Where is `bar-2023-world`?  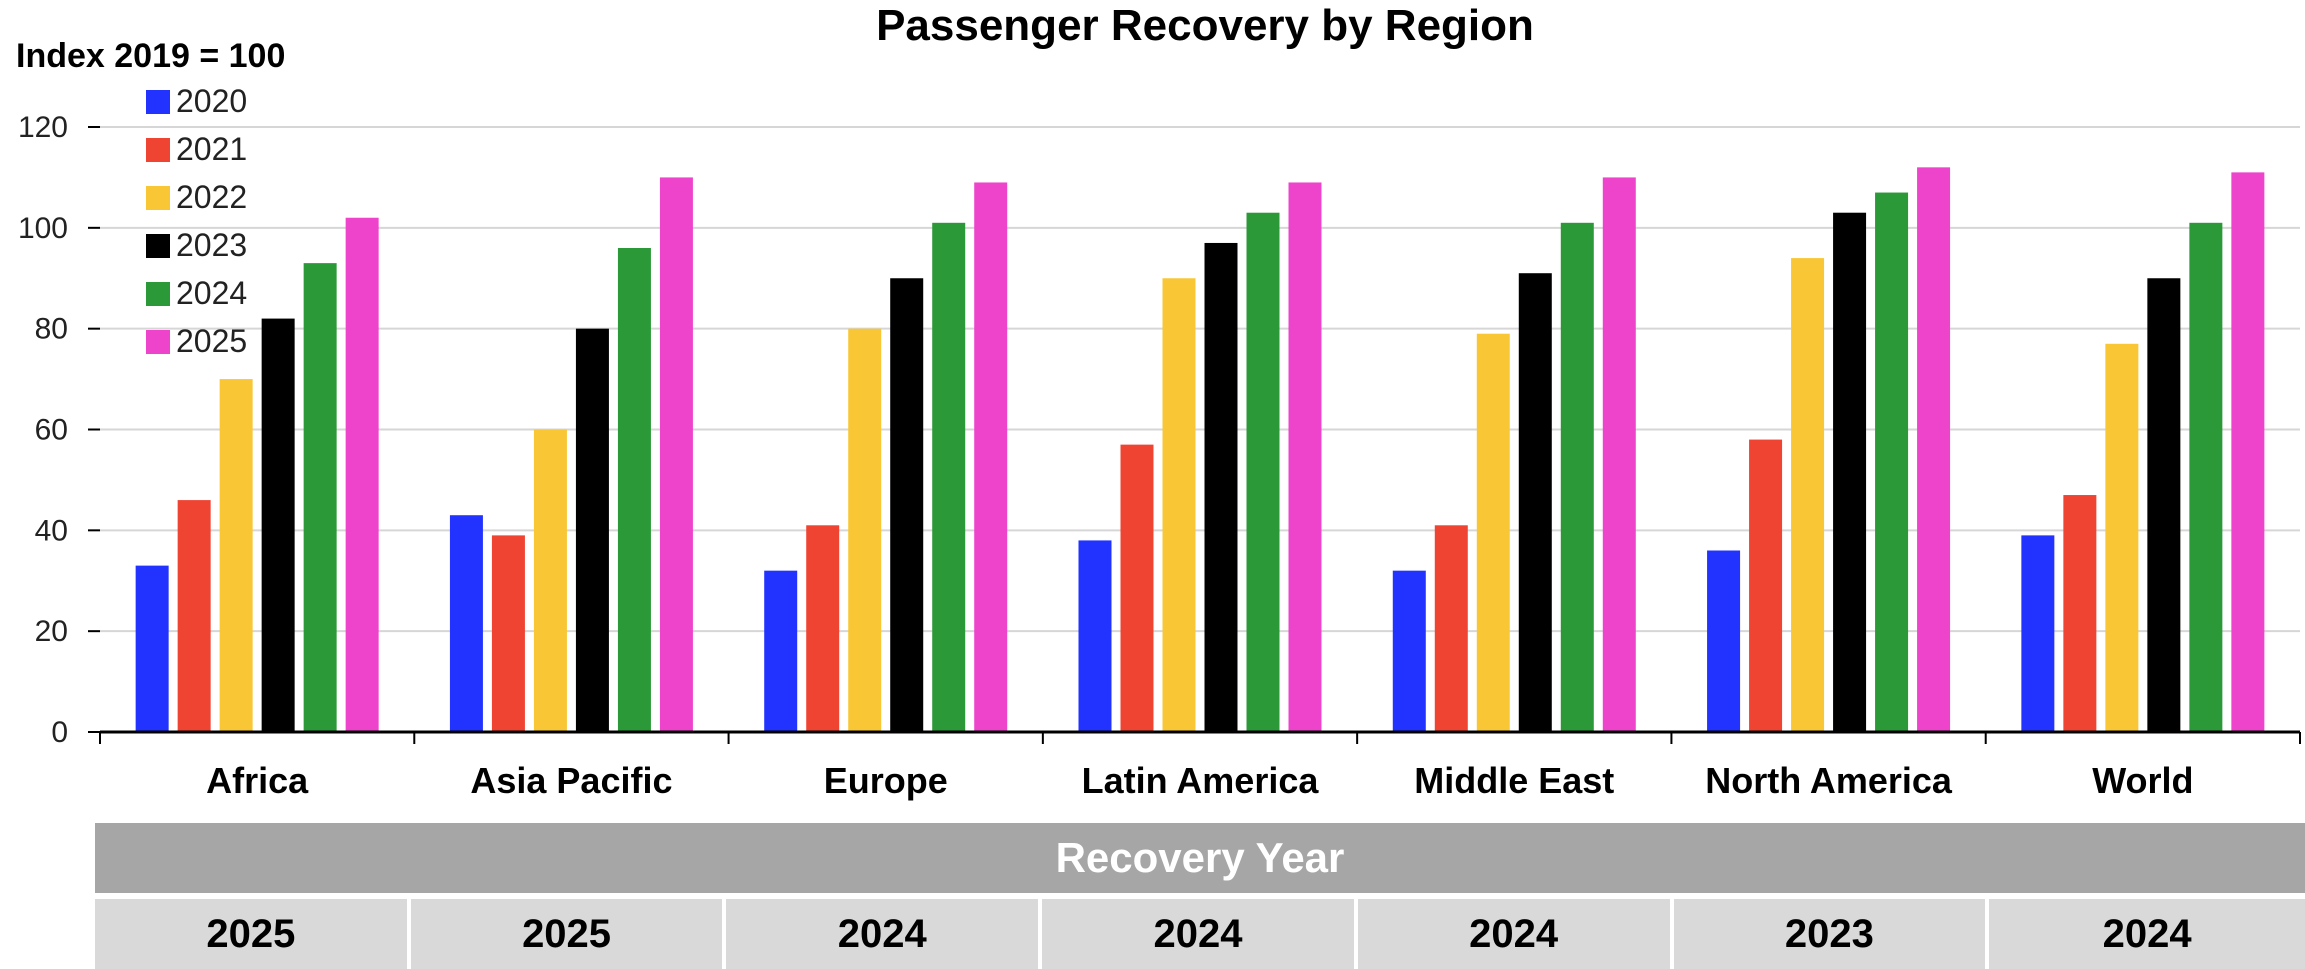
bar-2023-world is located at coordinates (2164, 505).